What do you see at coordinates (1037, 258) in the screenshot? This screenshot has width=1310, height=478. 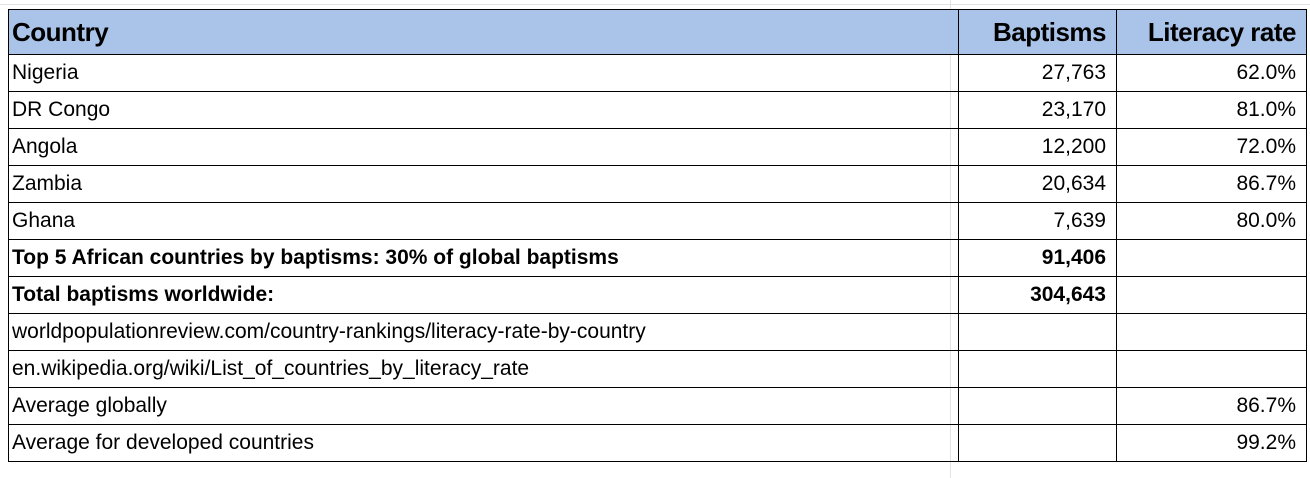 I see `table-cell: 91,406` at bounding box center [1037, 258].